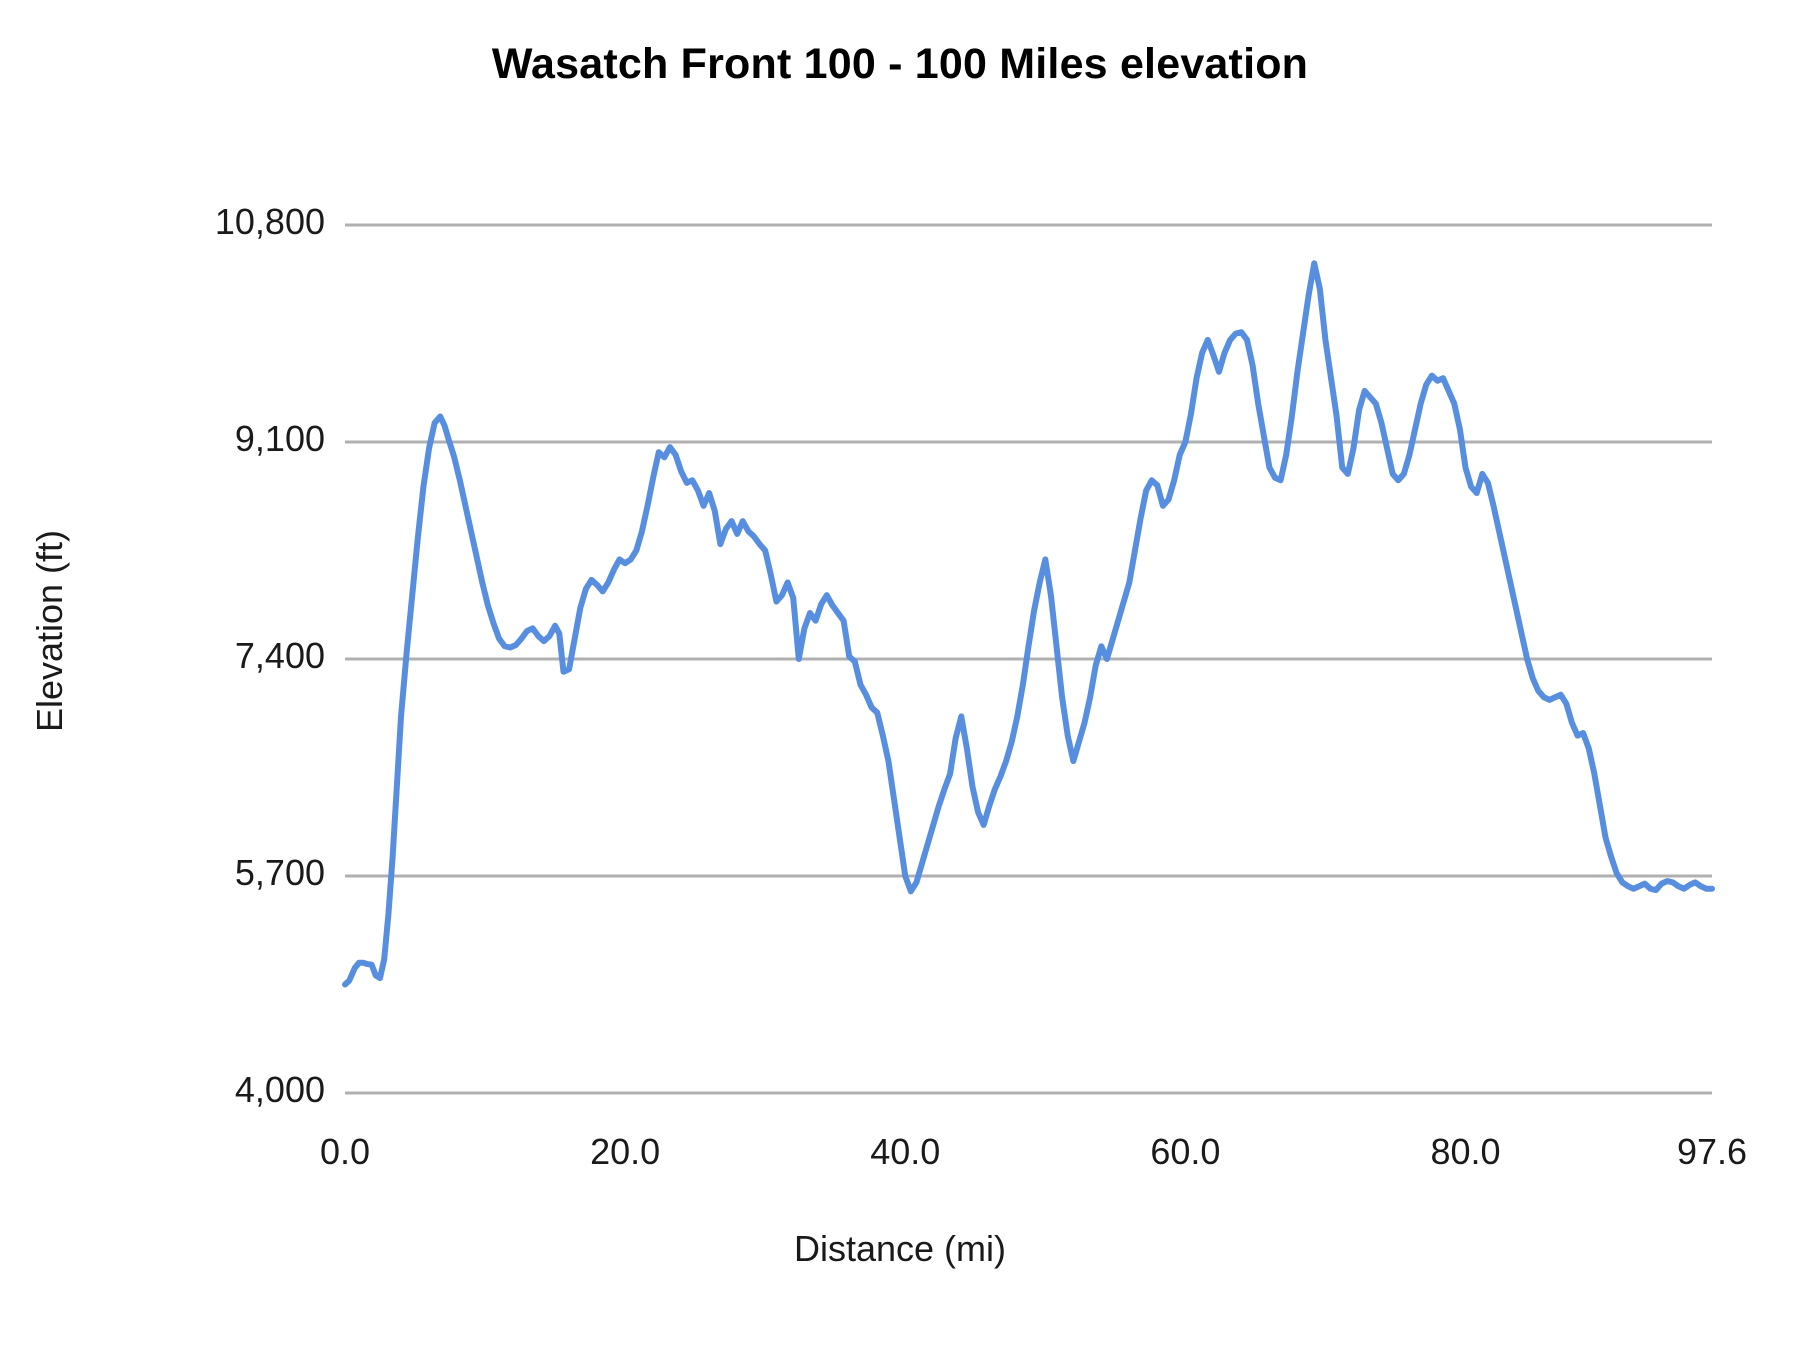 The height and width of the screenshot is (1350, 1800). I want to click on x-axis-tick-label: 60.0, so click(1185, 1151).